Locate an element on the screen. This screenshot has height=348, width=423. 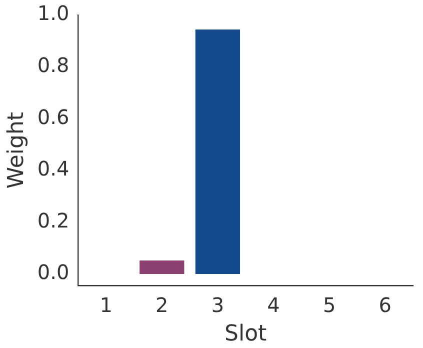
y-tick-label: 1.0 is located at coordinates (53, 13).